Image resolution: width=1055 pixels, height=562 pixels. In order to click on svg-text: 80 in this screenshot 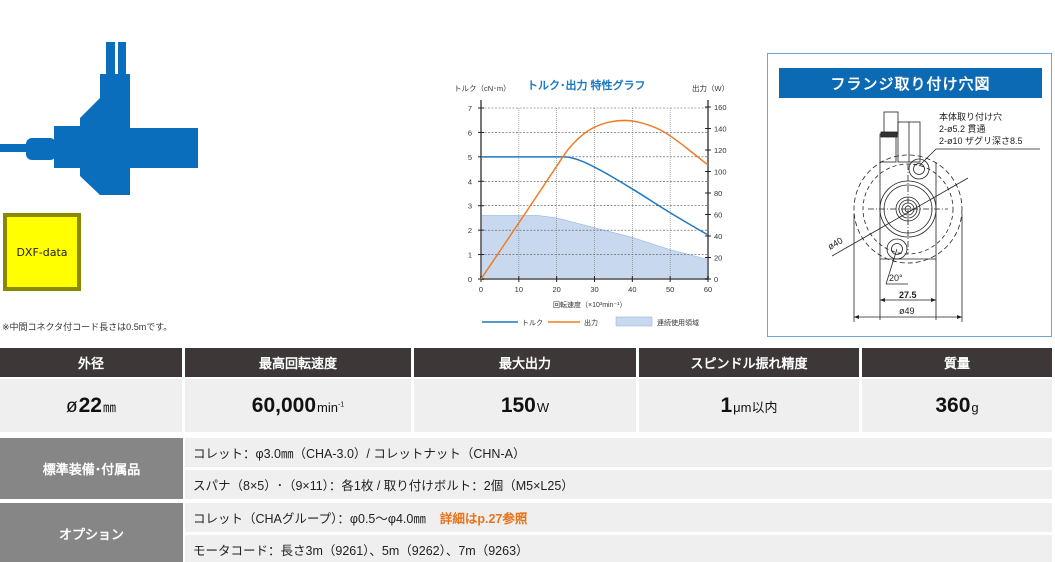, I will do `click(718, 193)`.